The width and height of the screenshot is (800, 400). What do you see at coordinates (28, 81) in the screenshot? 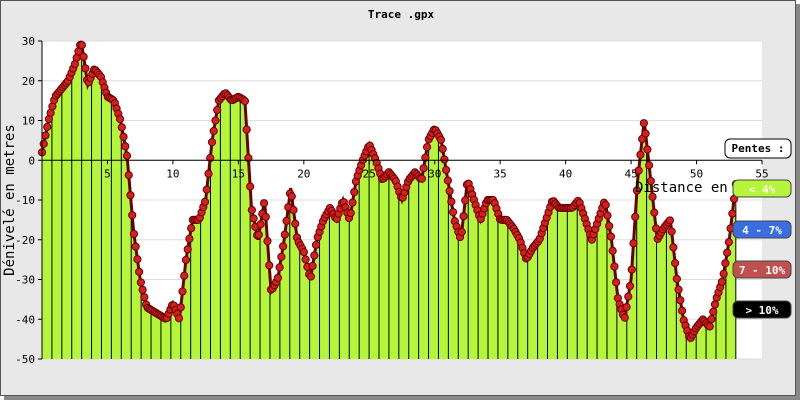
I see `y-tick-label: 20` at bounding box center [28, 81].